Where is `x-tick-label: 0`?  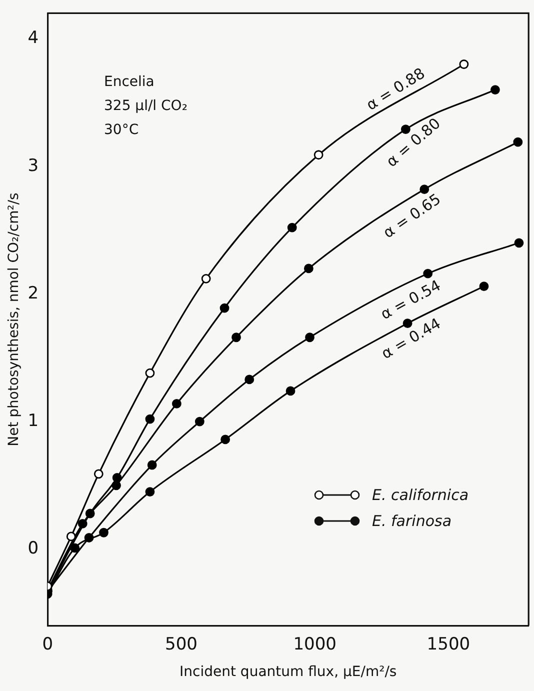 x-tick-label: 0 is located at coordinates (48, 644).